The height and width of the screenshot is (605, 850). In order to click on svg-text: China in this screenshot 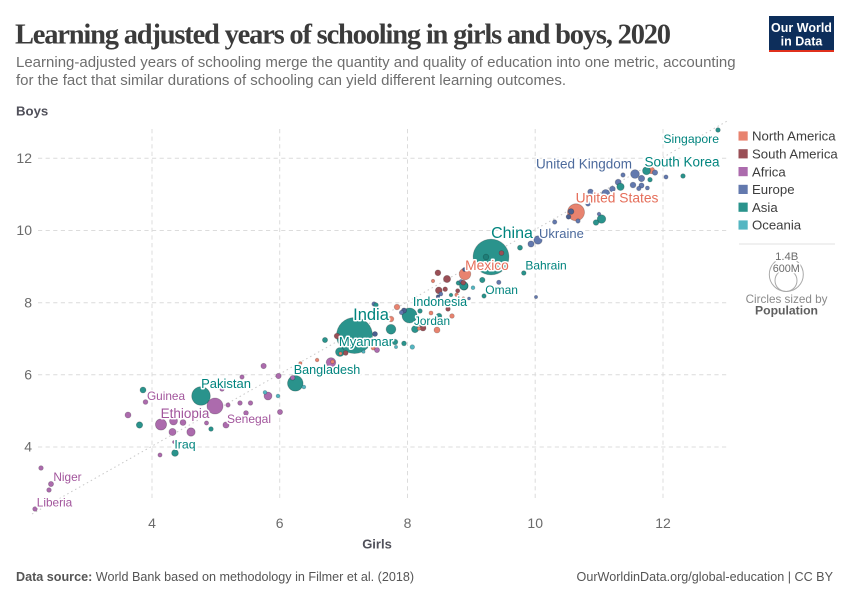, I will do `click(512, 233)`.